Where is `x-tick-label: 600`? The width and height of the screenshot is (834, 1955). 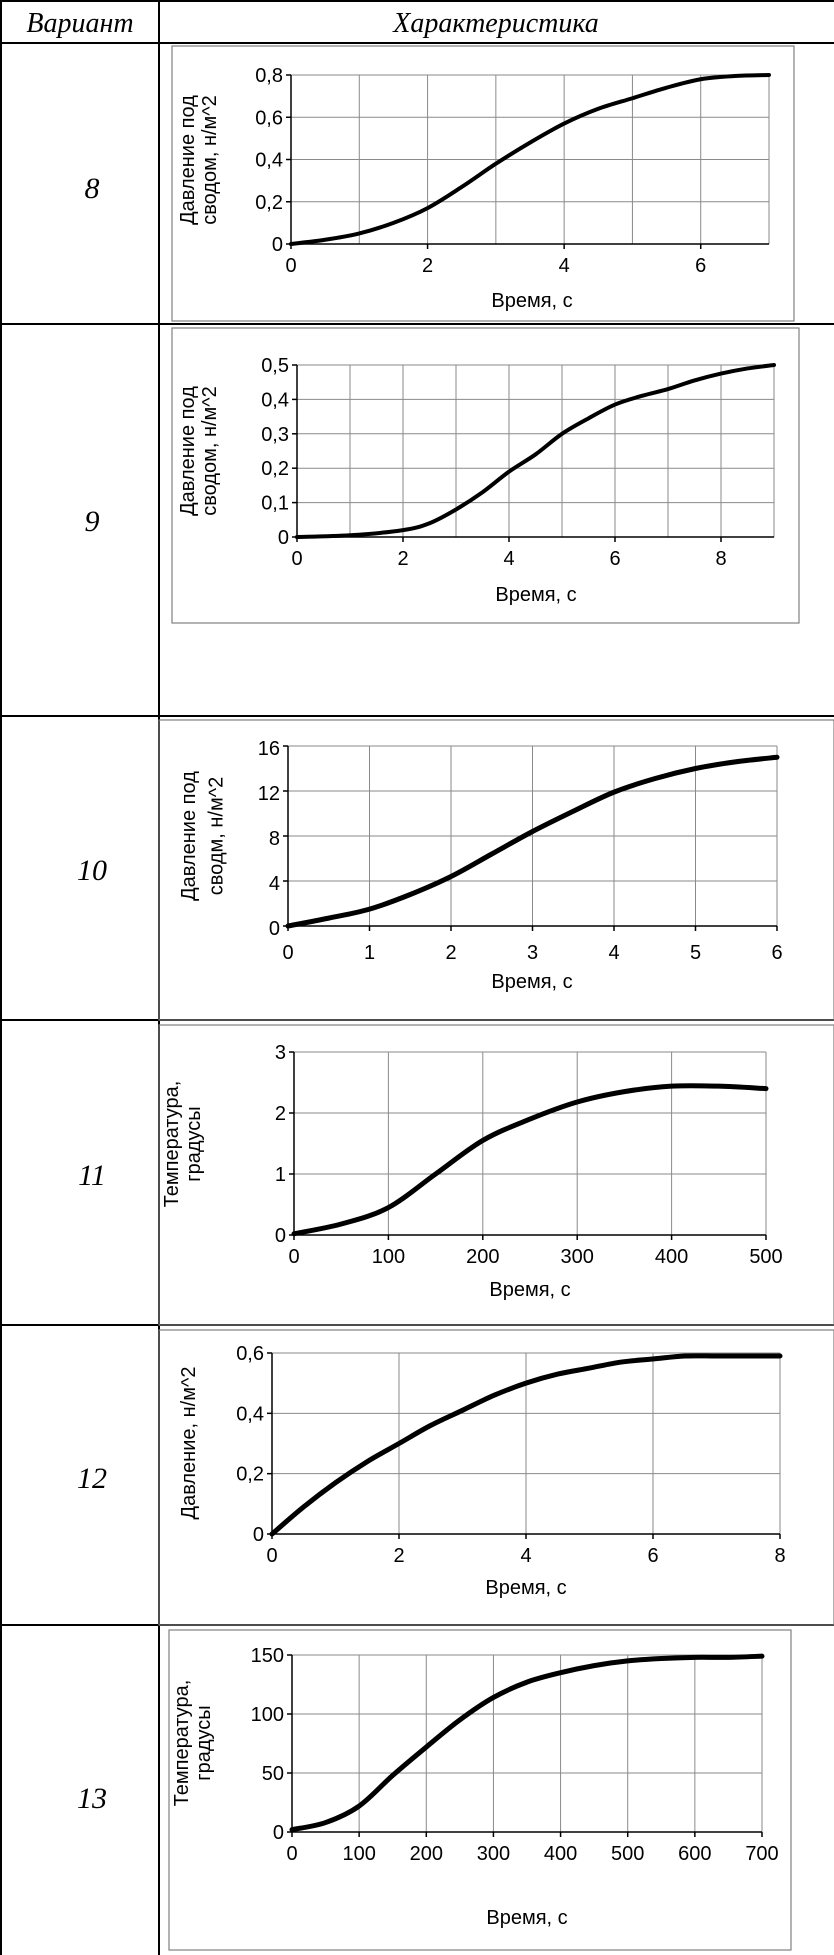 x-tick-label: 600 is located at coordinates (694, 1854).